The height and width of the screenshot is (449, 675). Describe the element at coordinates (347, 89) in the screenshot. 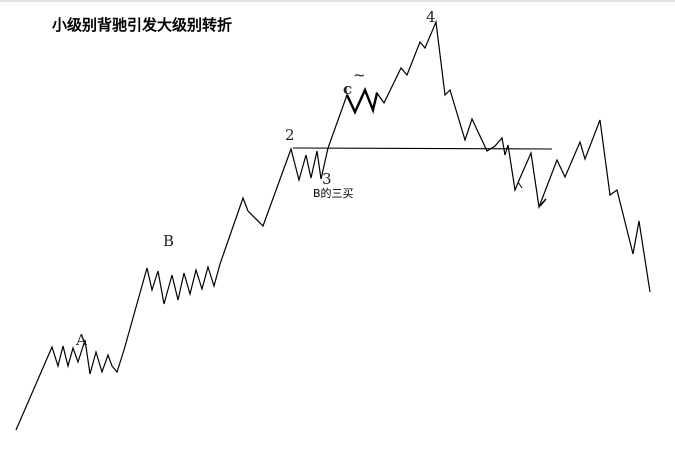

I see `label-c: c` at that location.